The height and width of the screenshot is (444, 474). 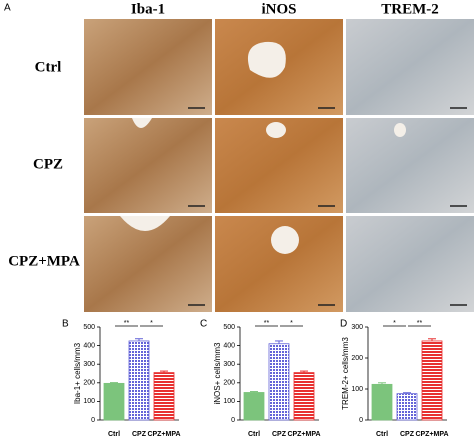 What do you see at coordinates (410, 9) in the screenshot?
I see `column-header: TREM-2` at bounding box center [410, 9].